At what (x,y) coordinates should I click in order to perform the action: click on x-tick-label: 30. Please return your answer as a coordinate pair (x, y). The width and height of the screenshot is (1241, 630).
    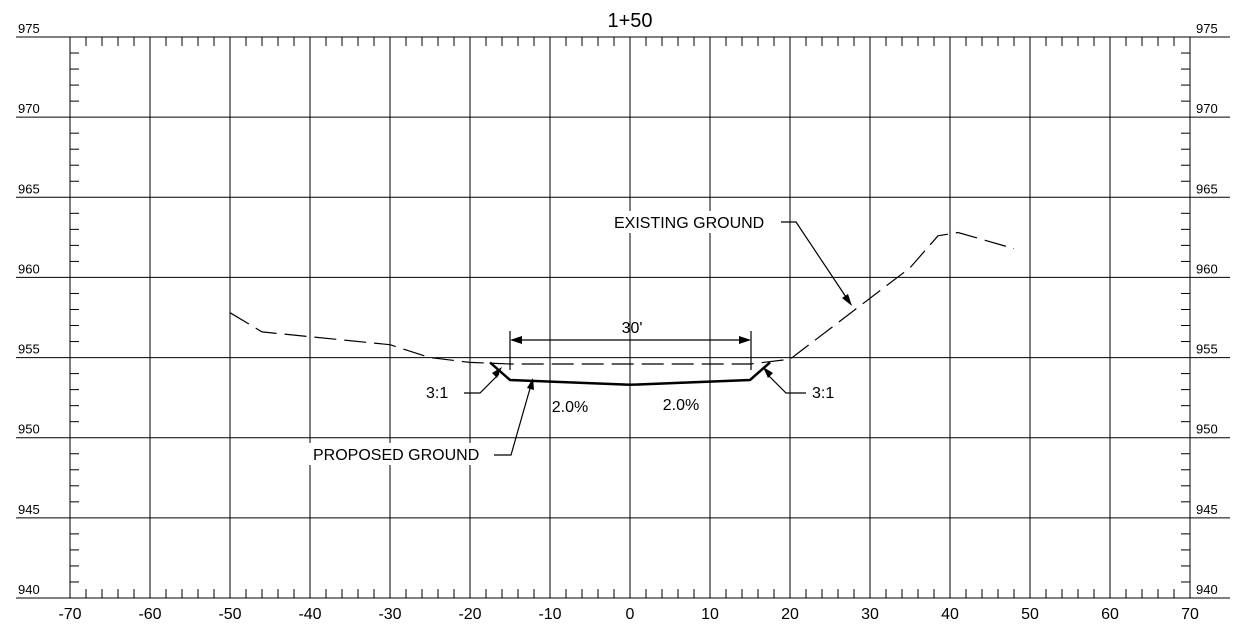
    Looking at the image, I should click on (870, 614).